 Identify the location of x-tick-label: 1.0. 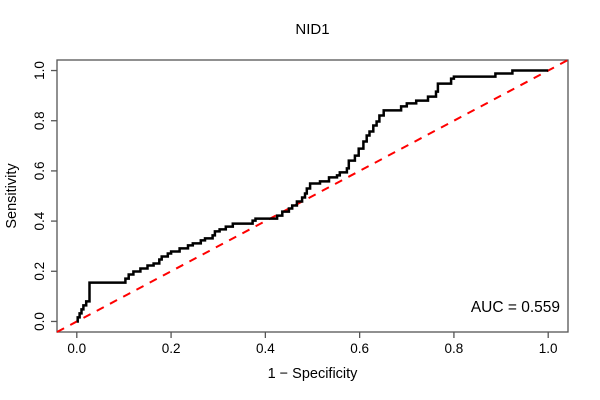
(548, 348).